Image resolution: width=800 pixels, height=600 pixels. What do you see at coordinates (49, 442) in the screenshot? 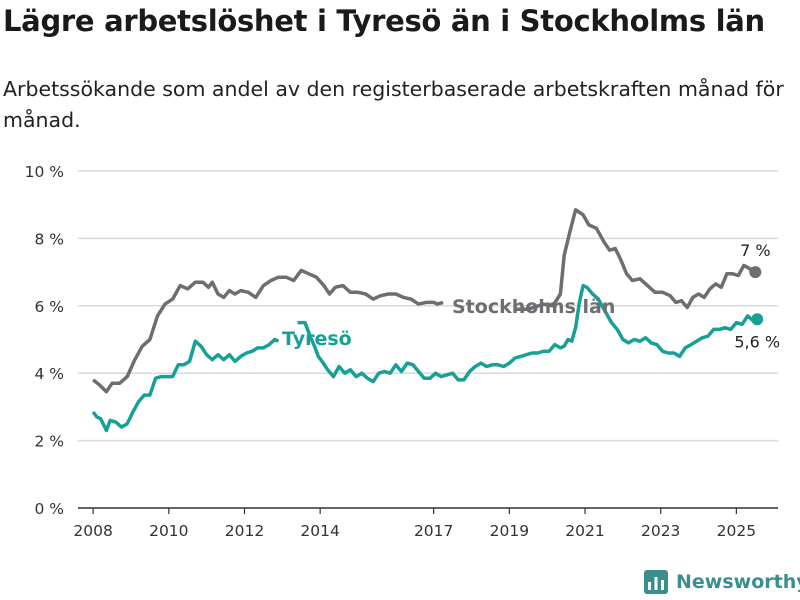
I see `y-tick-label: 2 %` at bounding box center [49, 442].